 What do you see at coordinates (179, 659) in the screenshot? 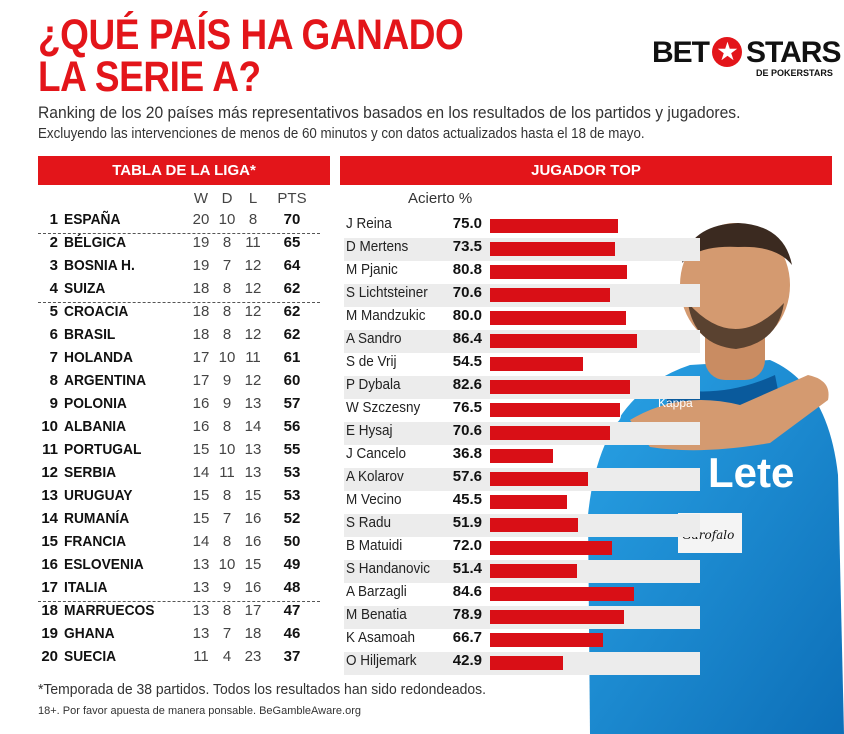
I see `league-row: 20 SUECIA 11 4 23 37` at bounding box center [179, 659].